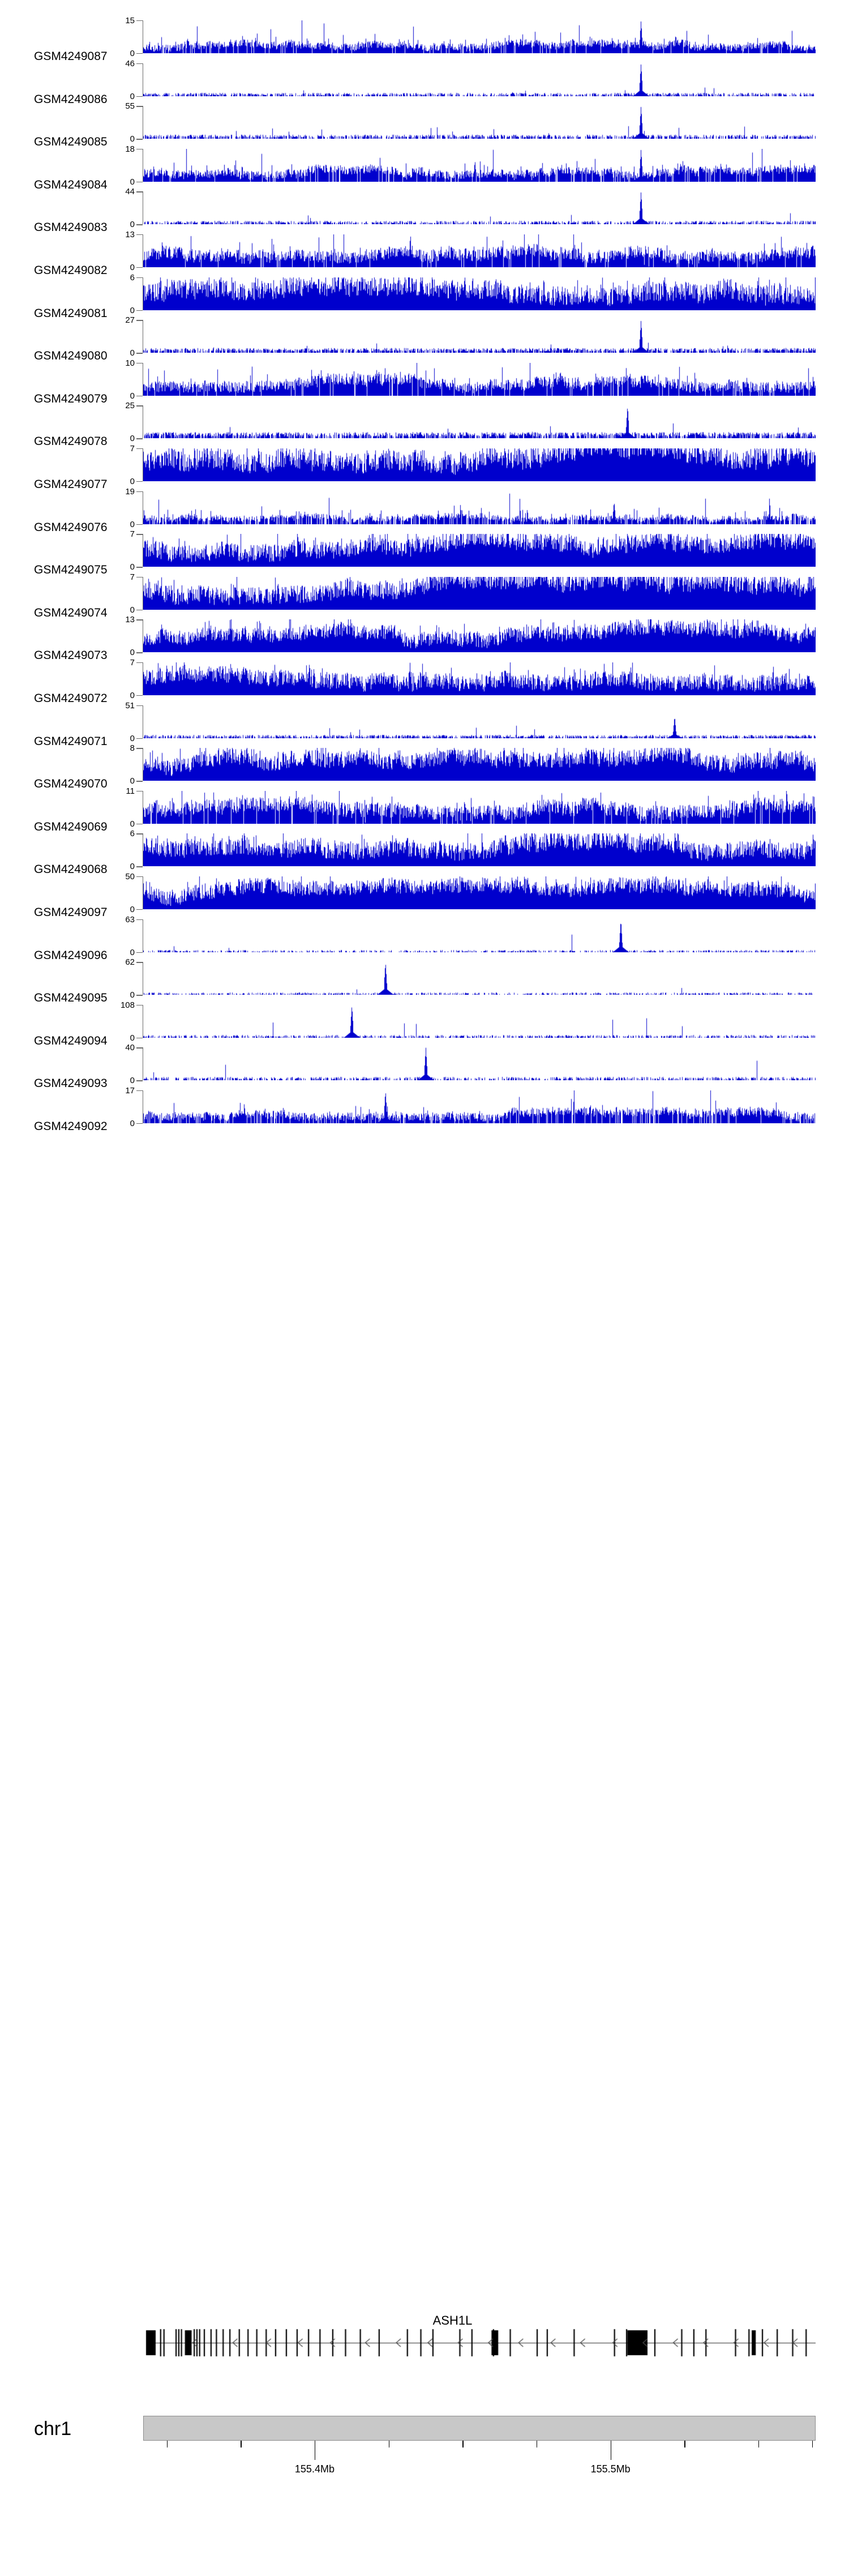  Describe the element at coordinates (71, 1083) in the screenshot. I see `track-label-gsm4249093: GSM4249093` at that location.